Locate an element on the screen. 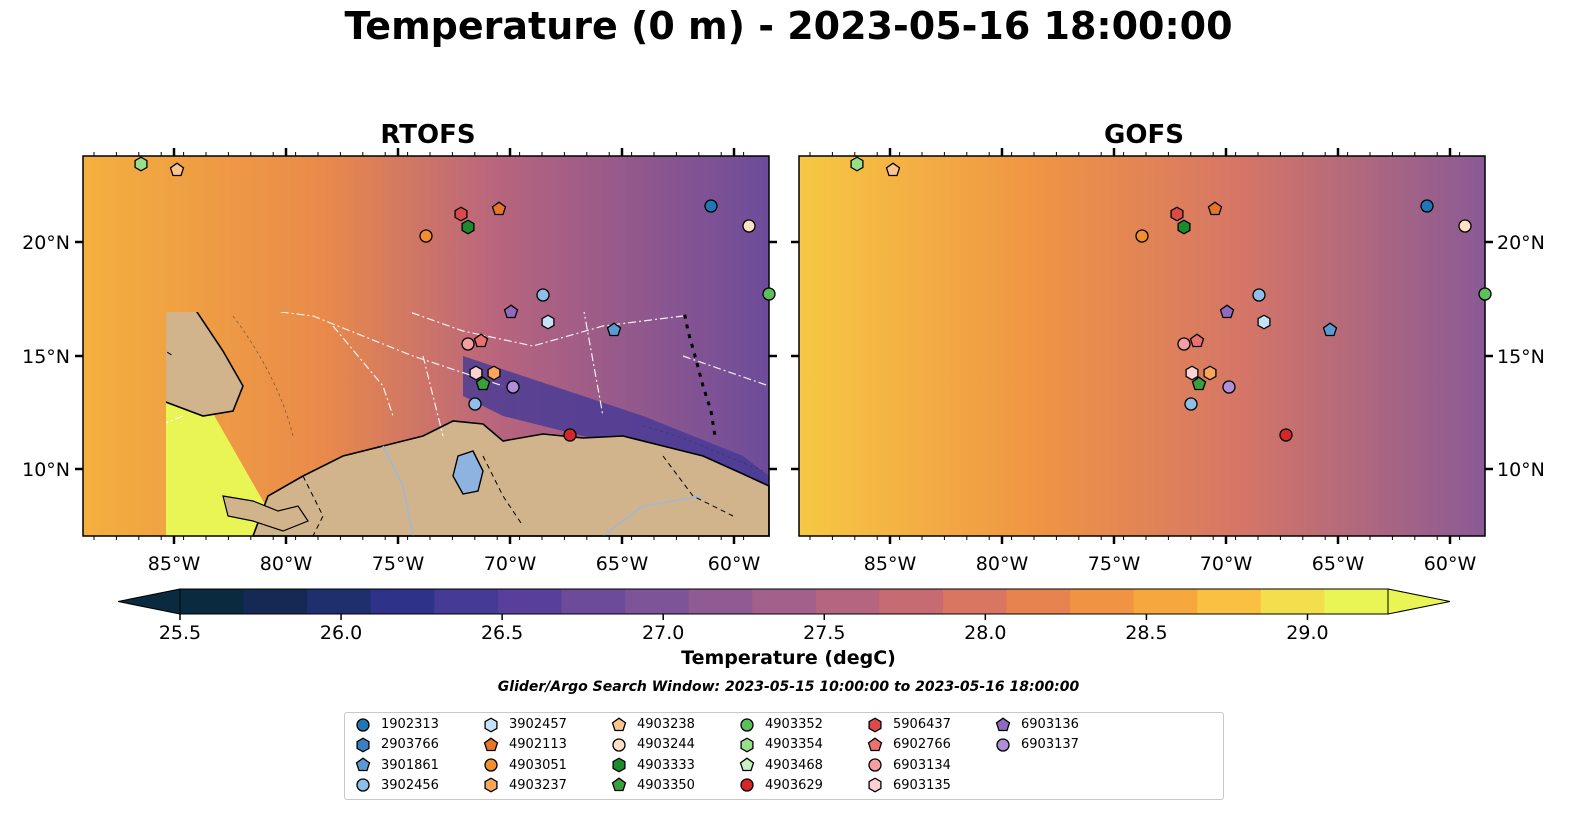 This screenshot has height=827, width=1577. legend-label: 4902113 is located at coordinates (538, 745).